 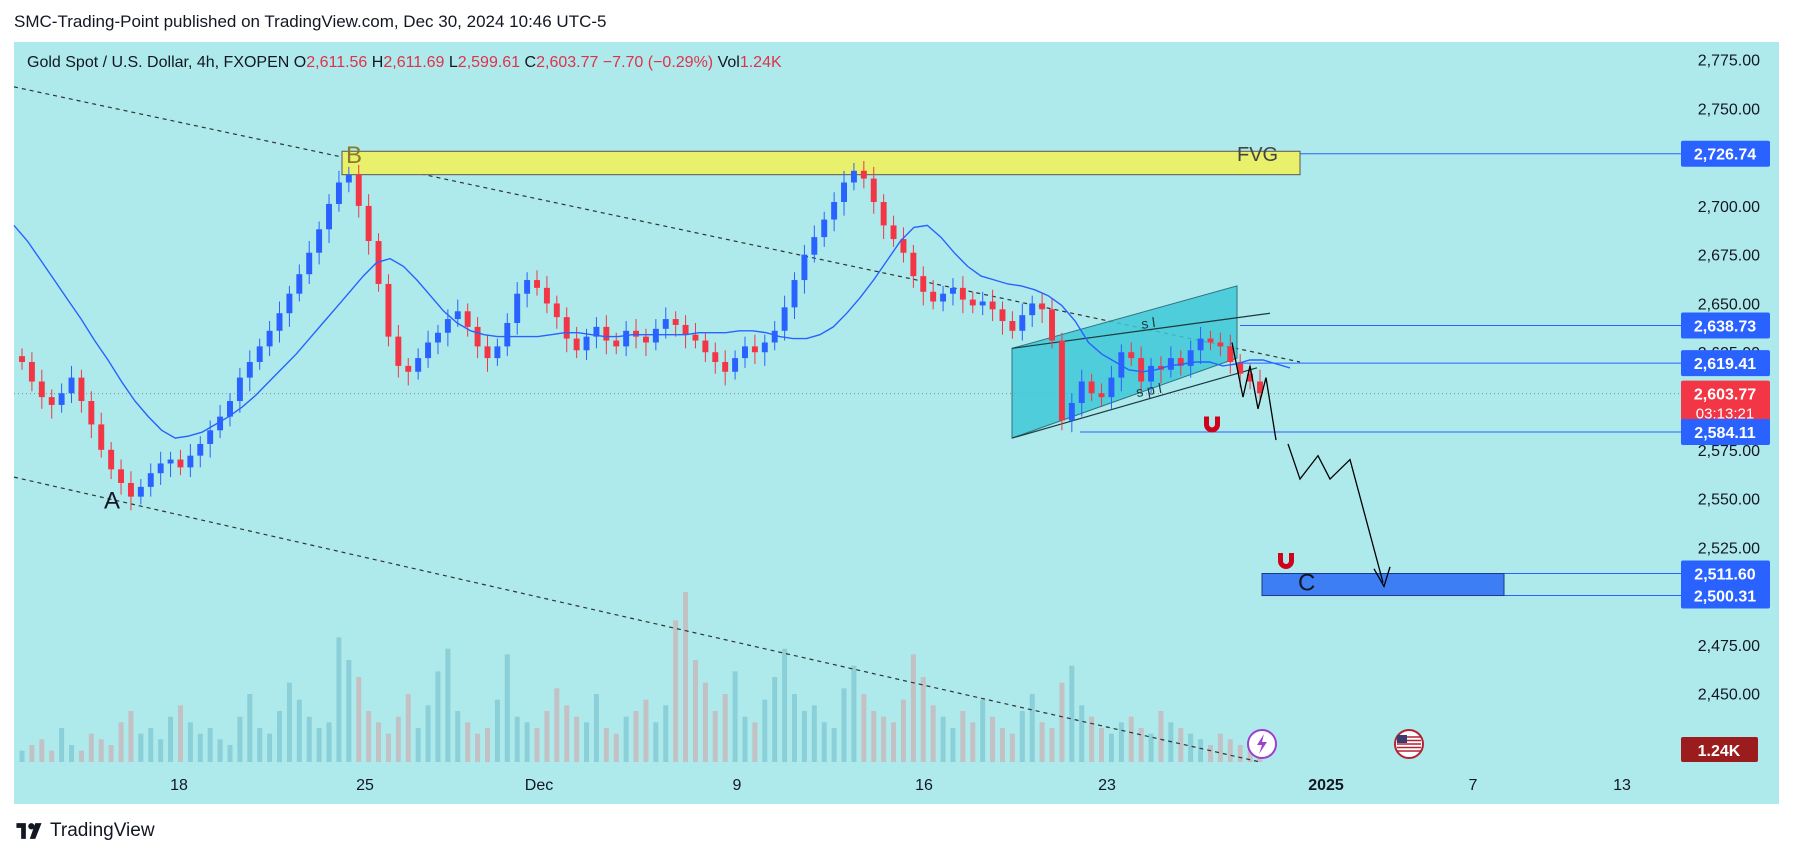 I want to click on short-projection-path, so click(x=1254, y=391).